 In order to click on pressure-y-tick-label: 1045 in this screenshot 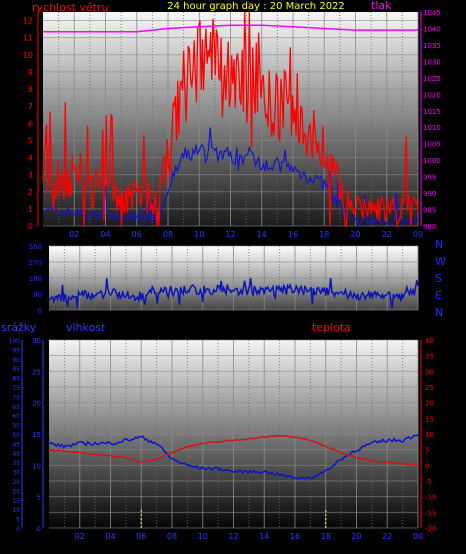, I will do `click(432, 13)`.